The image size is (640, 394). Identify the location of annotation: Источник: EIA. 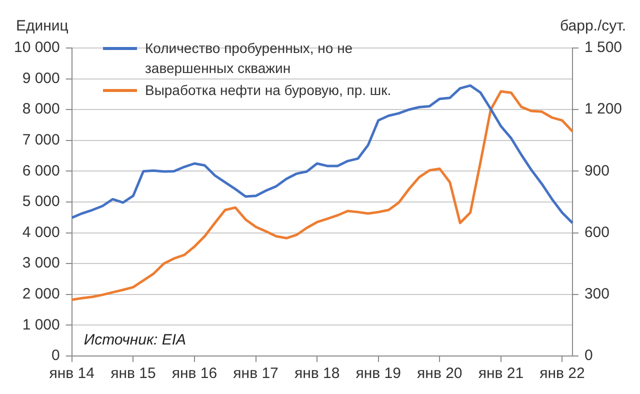
(135, 340).